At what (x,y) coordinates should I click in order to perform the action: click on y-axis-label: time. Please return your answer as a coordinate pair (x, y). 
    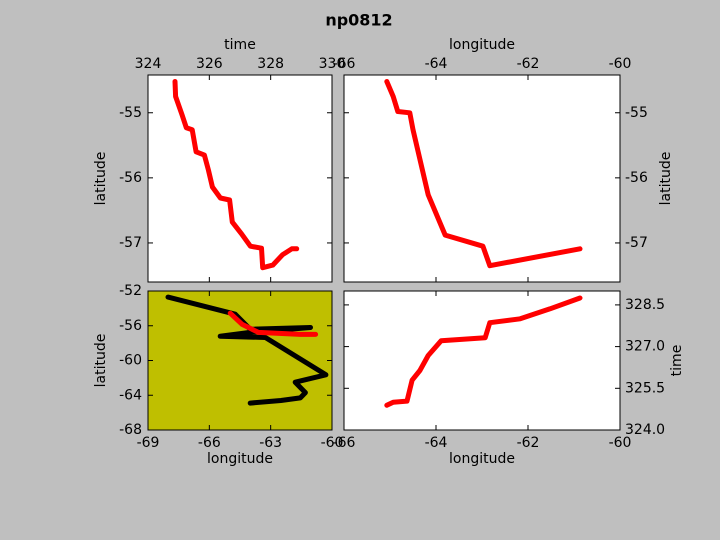
    Looking at the image, I should click on (677, 361).